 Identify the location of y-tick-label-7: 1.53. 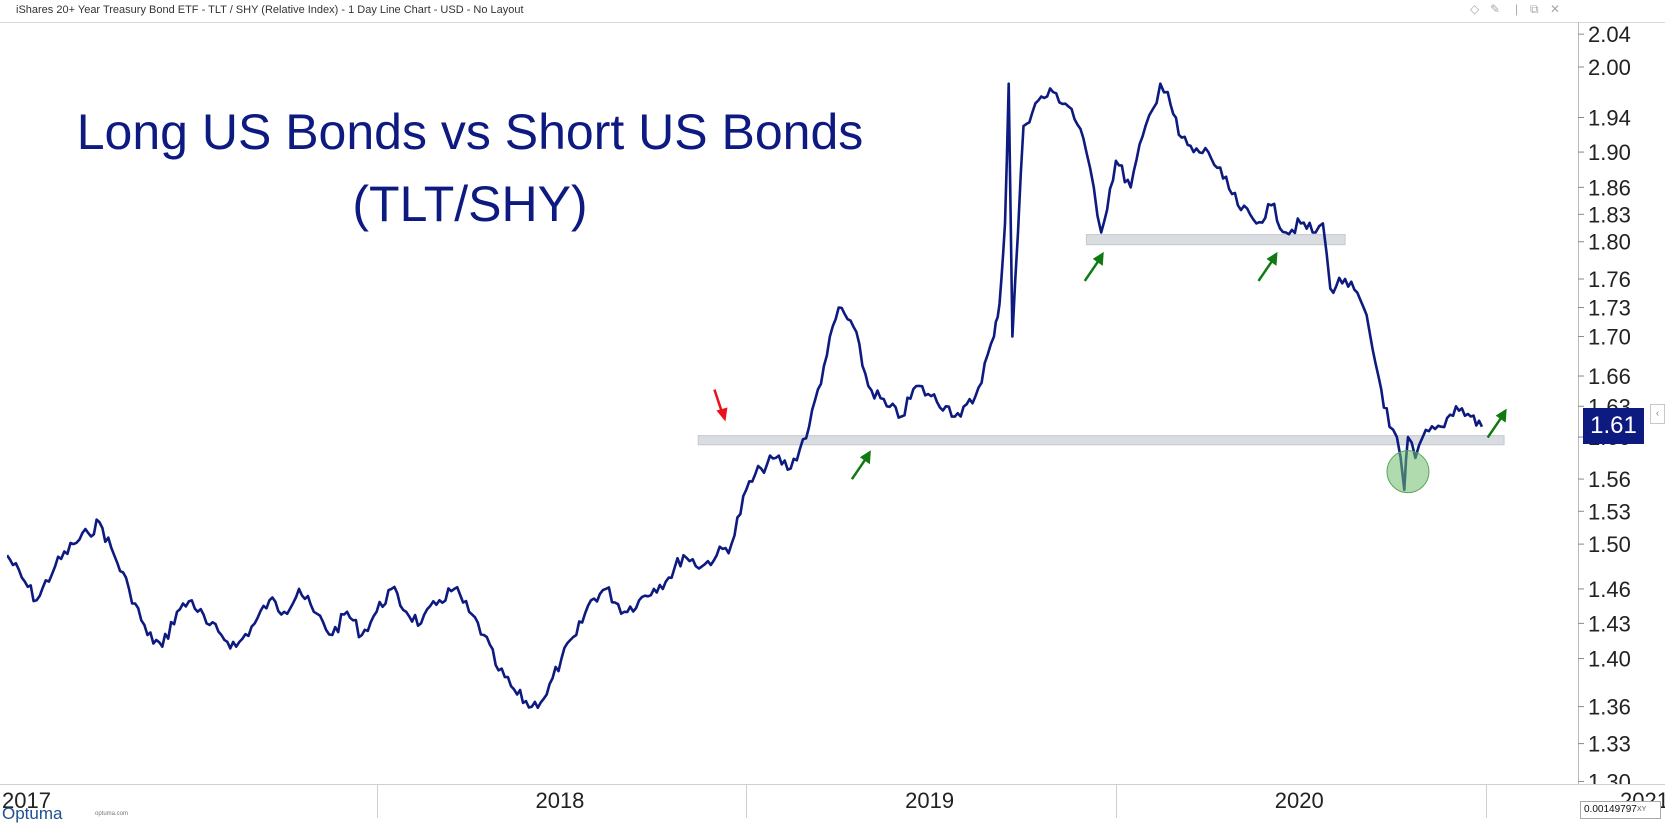
(1609, 511).